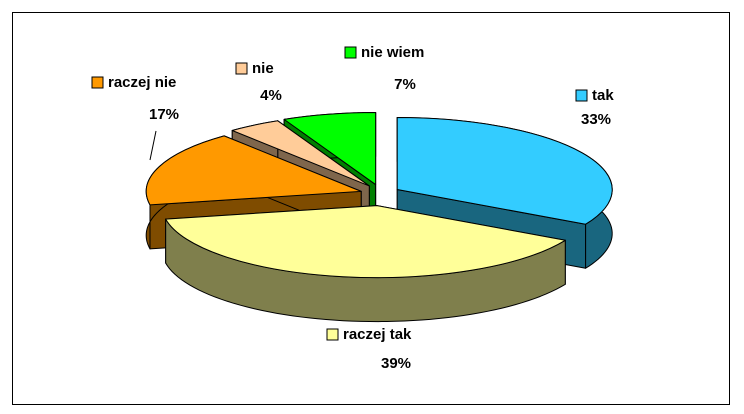 The height and width of the screenshot is (414, 744). Describe the element at coordinates (164, 114) in the screenshot. I see `slice-value-label: 17%` at that location.